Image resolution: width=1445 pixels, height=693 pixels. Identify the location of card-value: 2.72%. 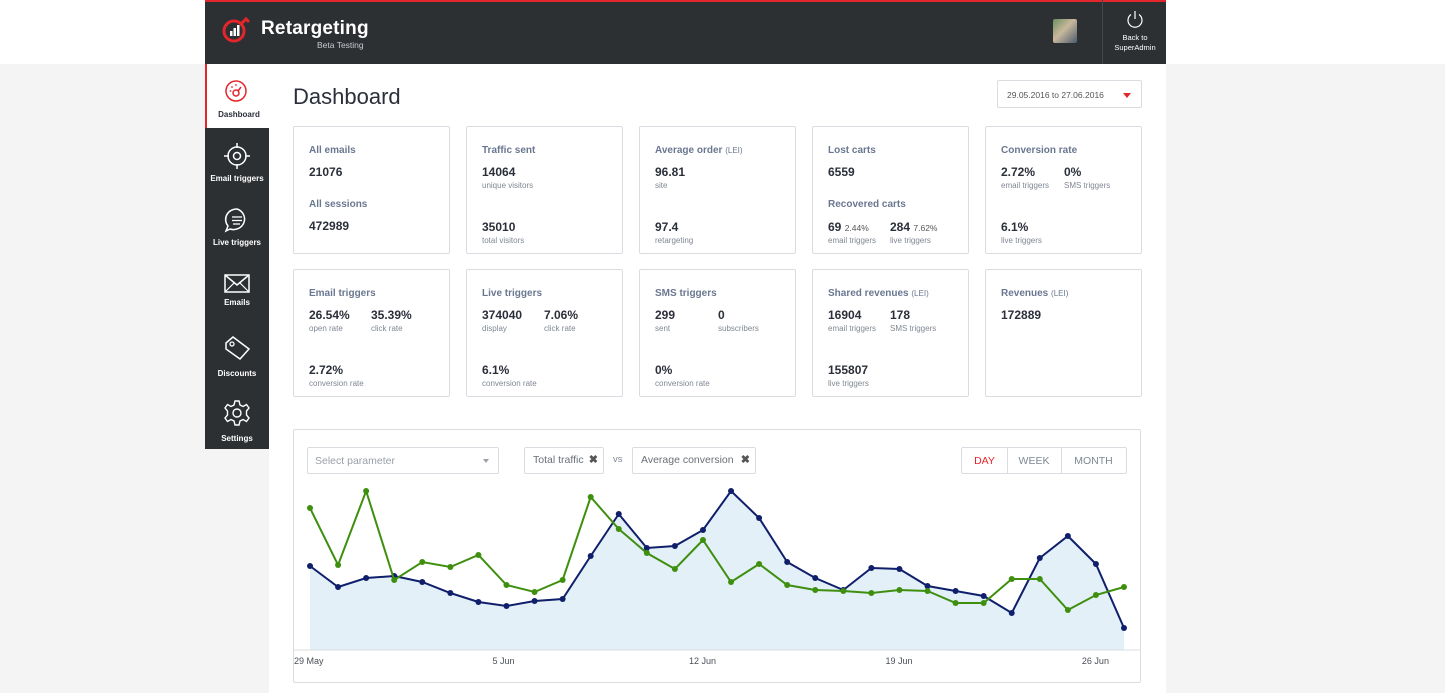
(326, 370).